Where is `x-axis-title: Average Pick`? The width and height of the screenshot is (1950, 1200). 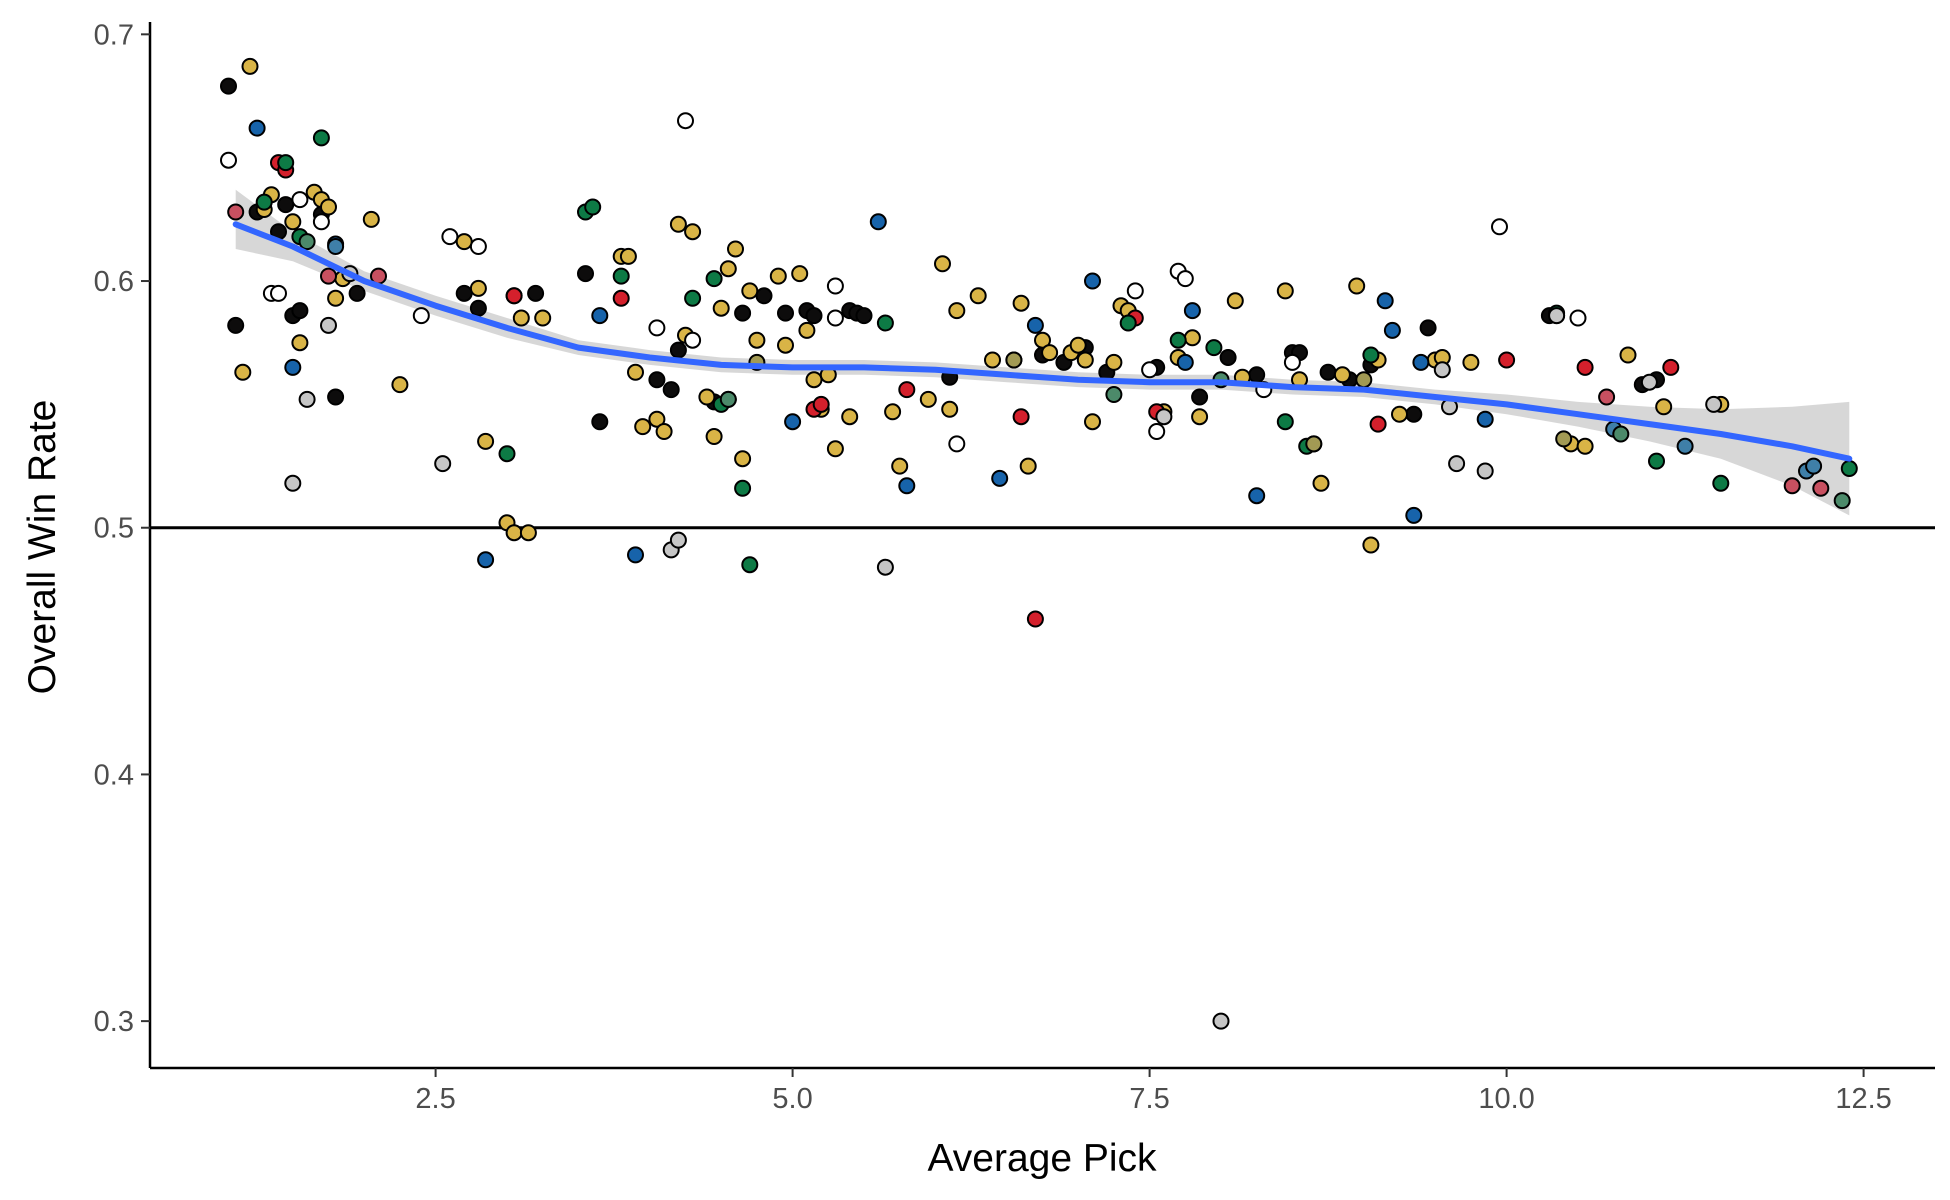 x-axis-title: Average Pick is located at coordinates (1042, 1158).